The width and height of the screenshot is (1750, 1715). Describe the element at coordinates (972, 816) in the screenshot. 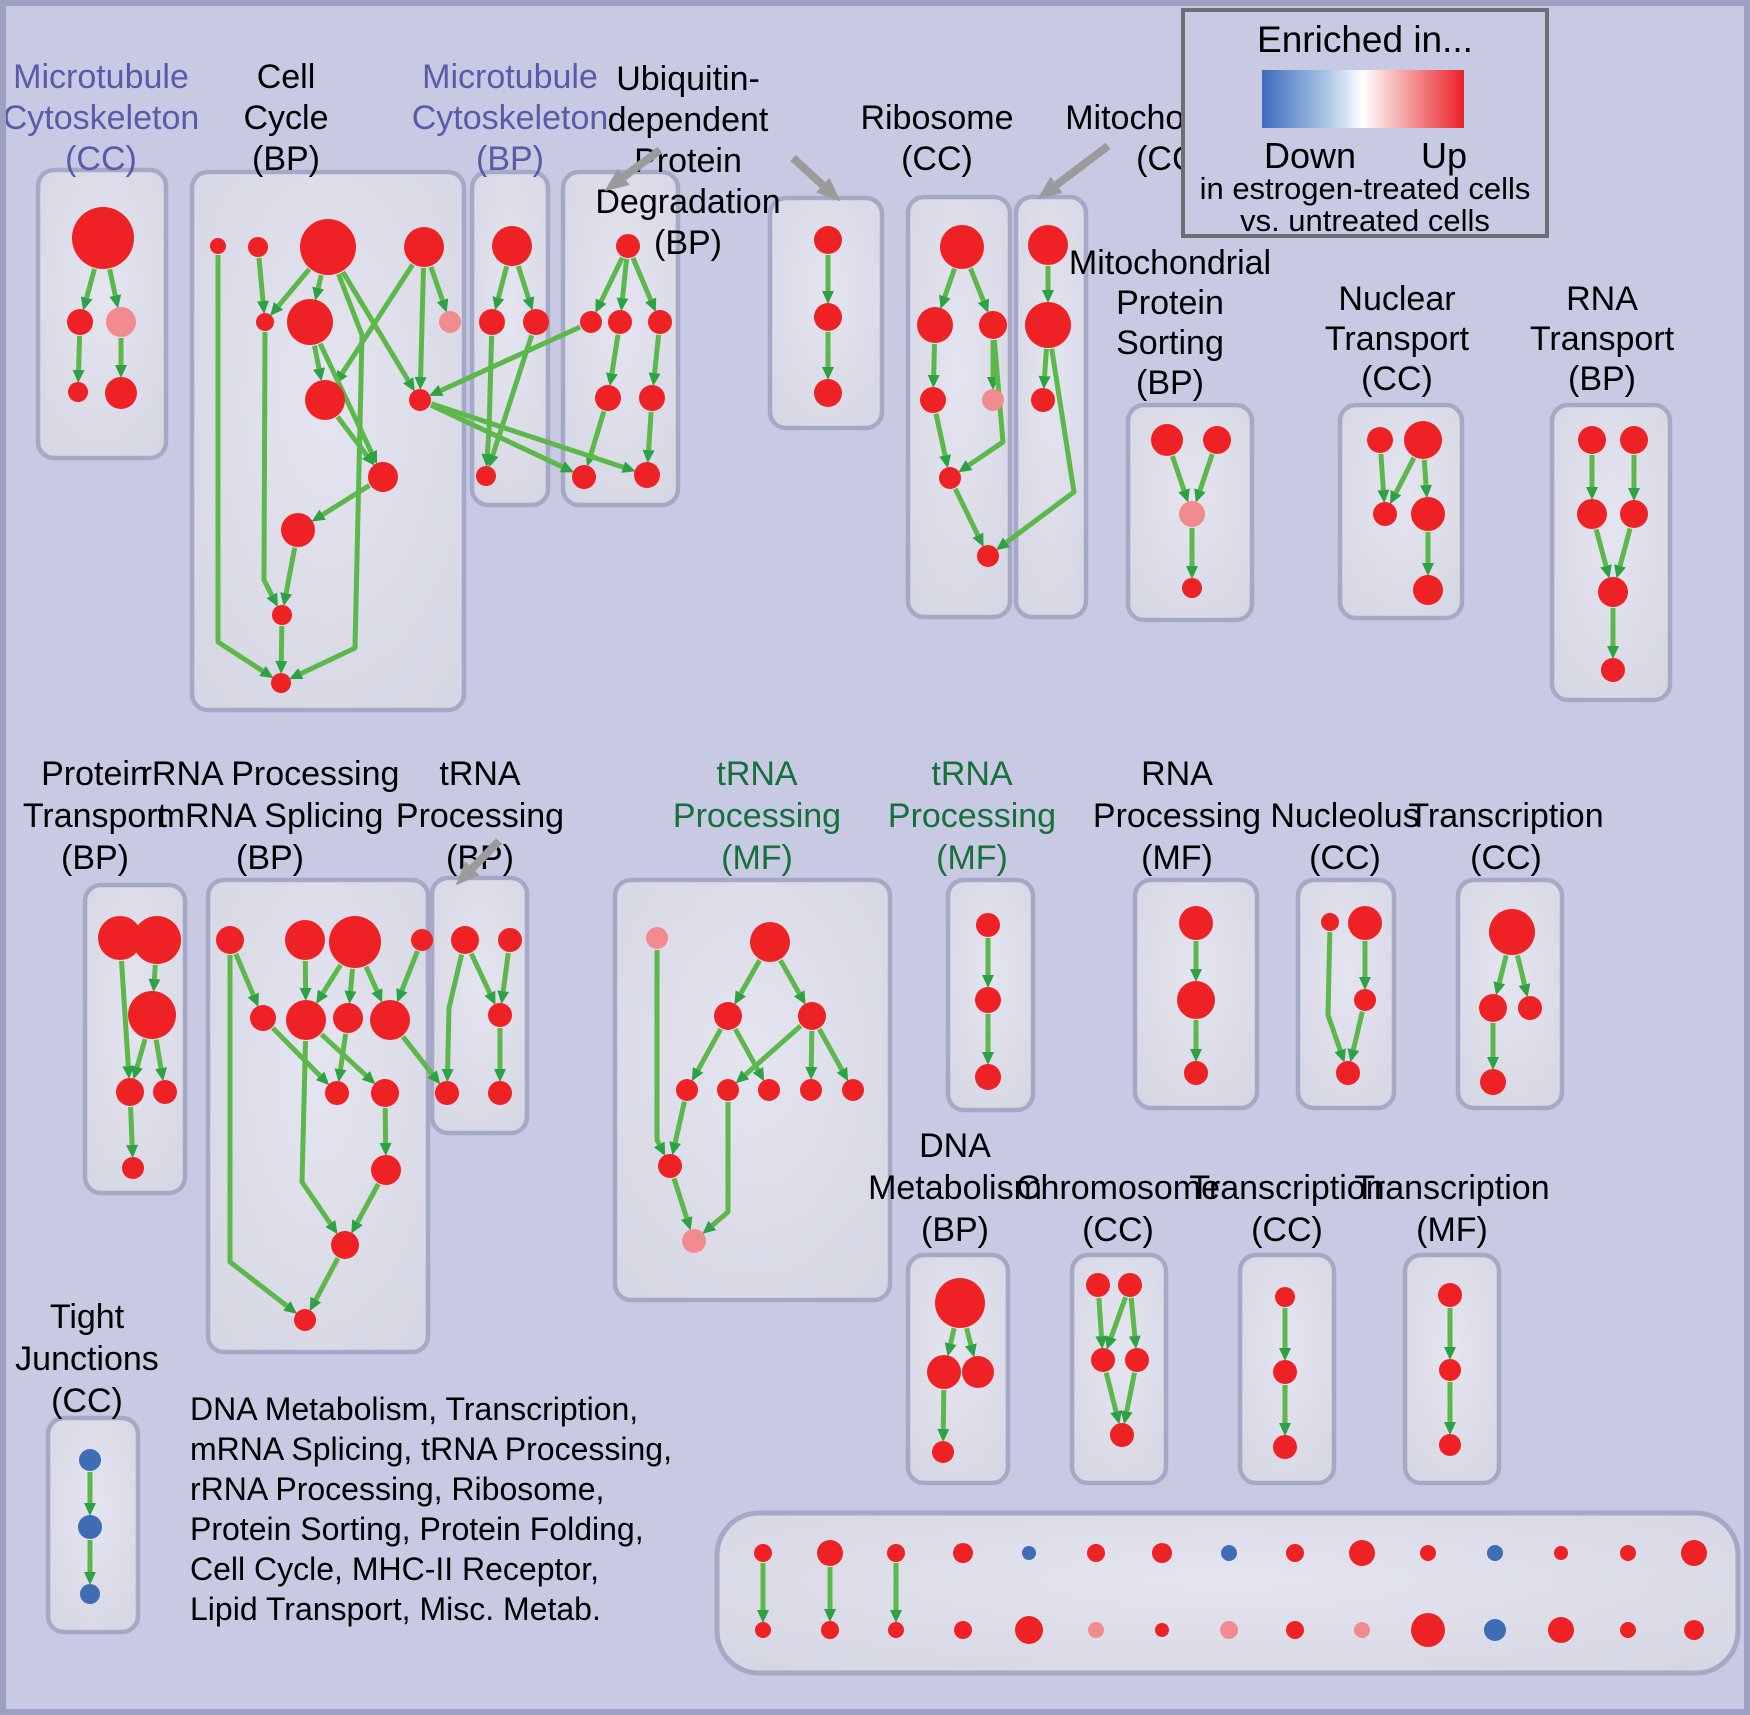

I see `trna-processing-mf-2-label: tRNA Processing (MF)` at that location.